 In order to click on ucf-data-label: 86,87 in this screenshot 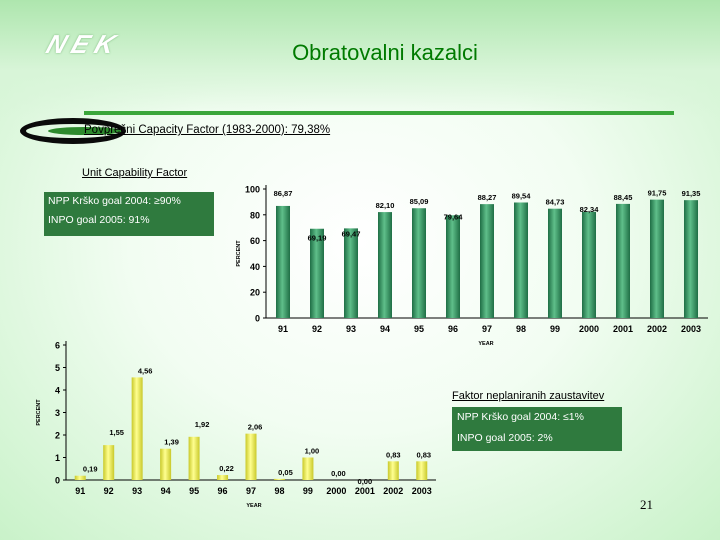, I will do `click(283, 193)`.